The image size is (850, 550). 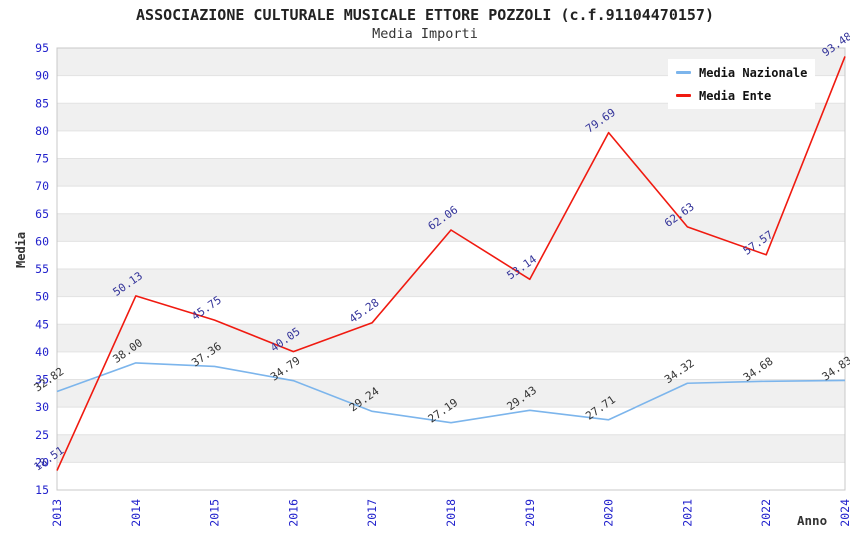 I want to click on x-tick-label: 2015, so click(x=215, y=513).